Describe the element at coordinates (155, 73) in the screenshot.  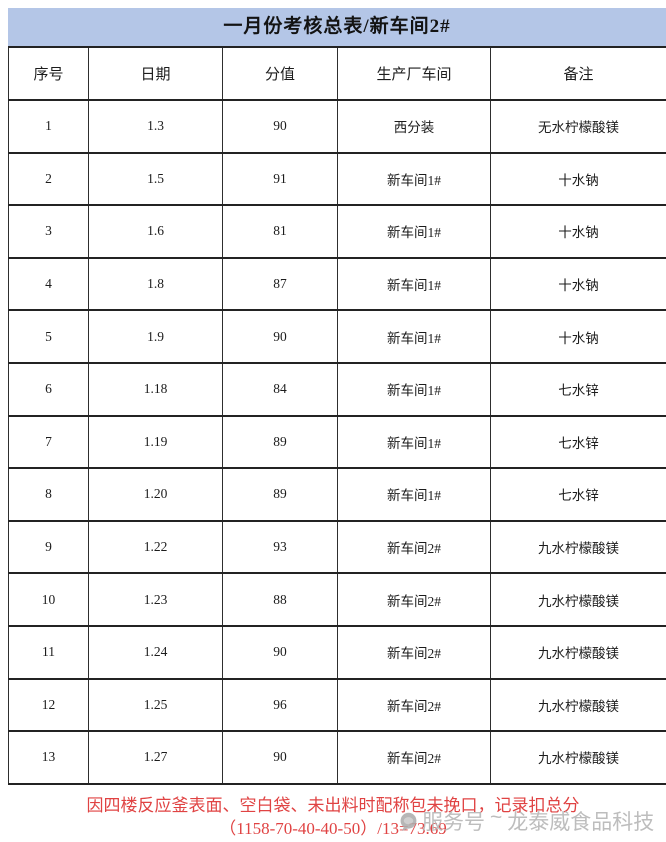
I see `header-date: 日期` at that location.